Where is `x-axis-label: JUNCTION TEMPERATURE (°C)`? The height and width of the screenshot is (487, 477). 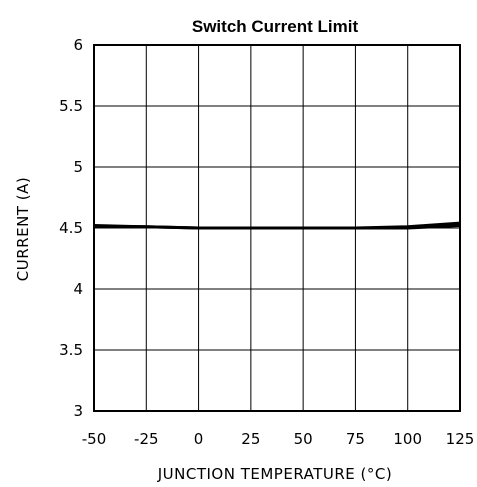 x-axis-label: JUNCTION TEMPERATURE (°C) is located at coordinates (274, 474).